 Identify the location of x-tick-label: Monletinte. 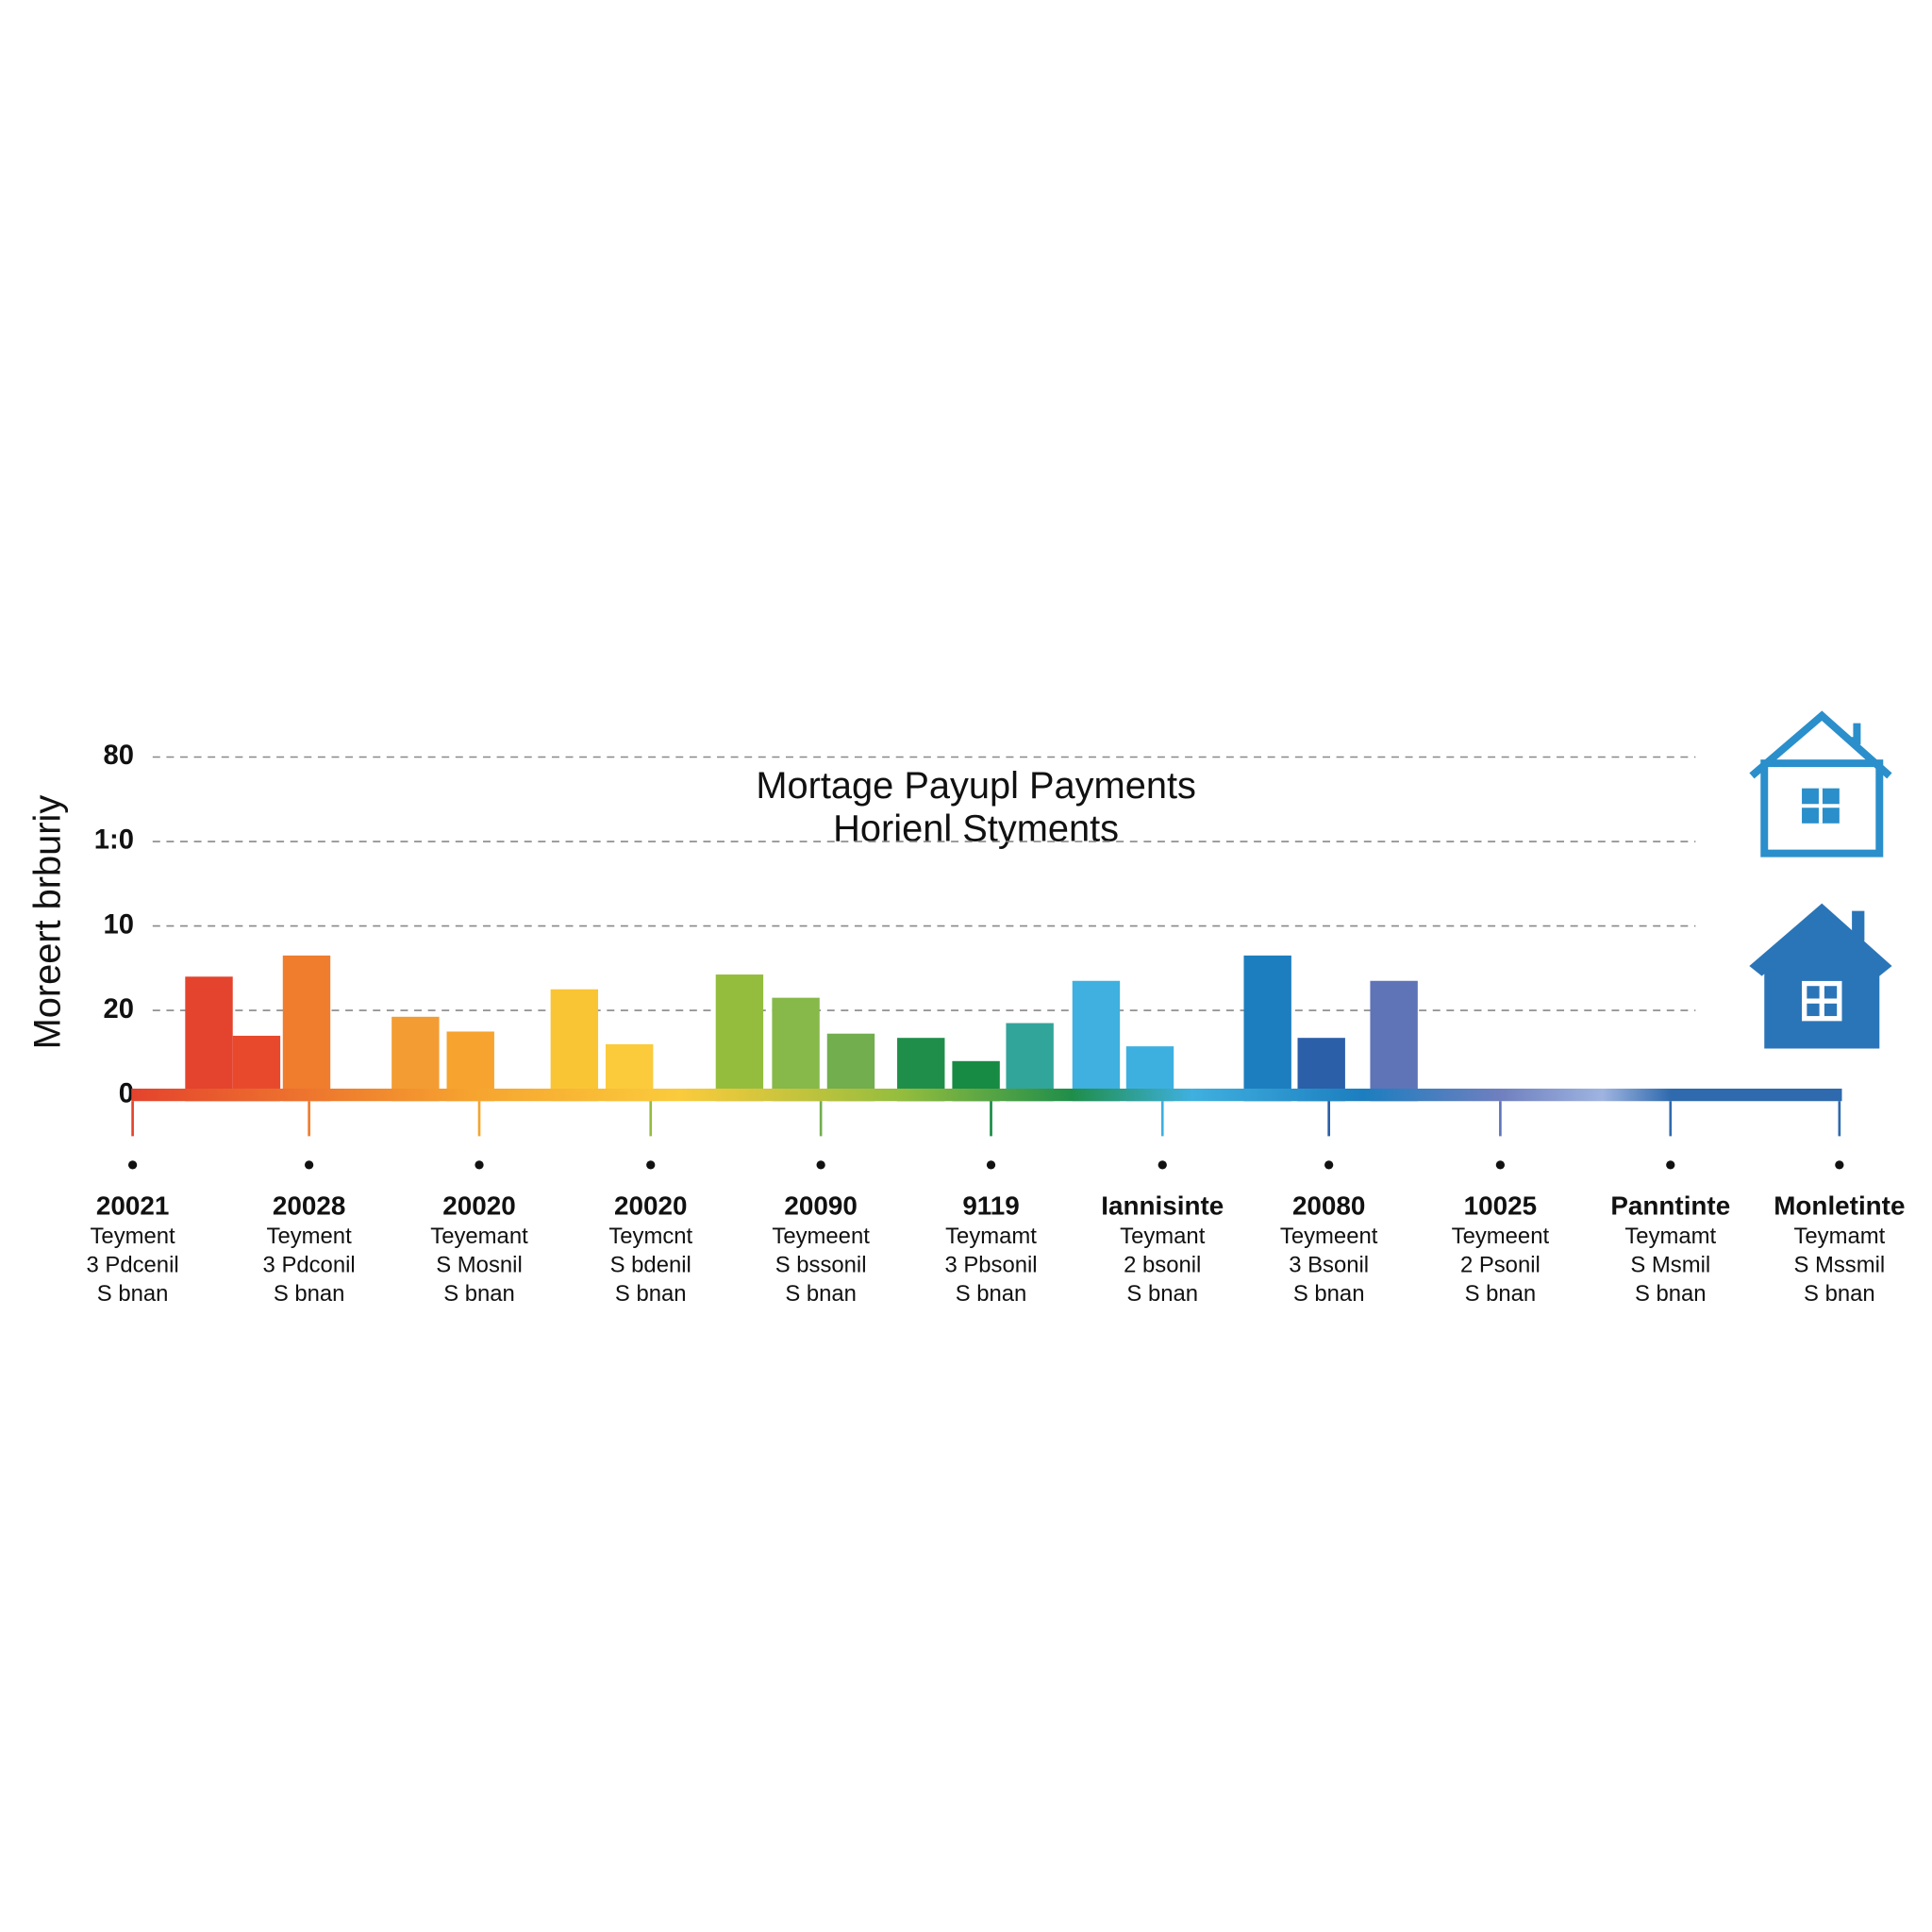
(1839, 1206).